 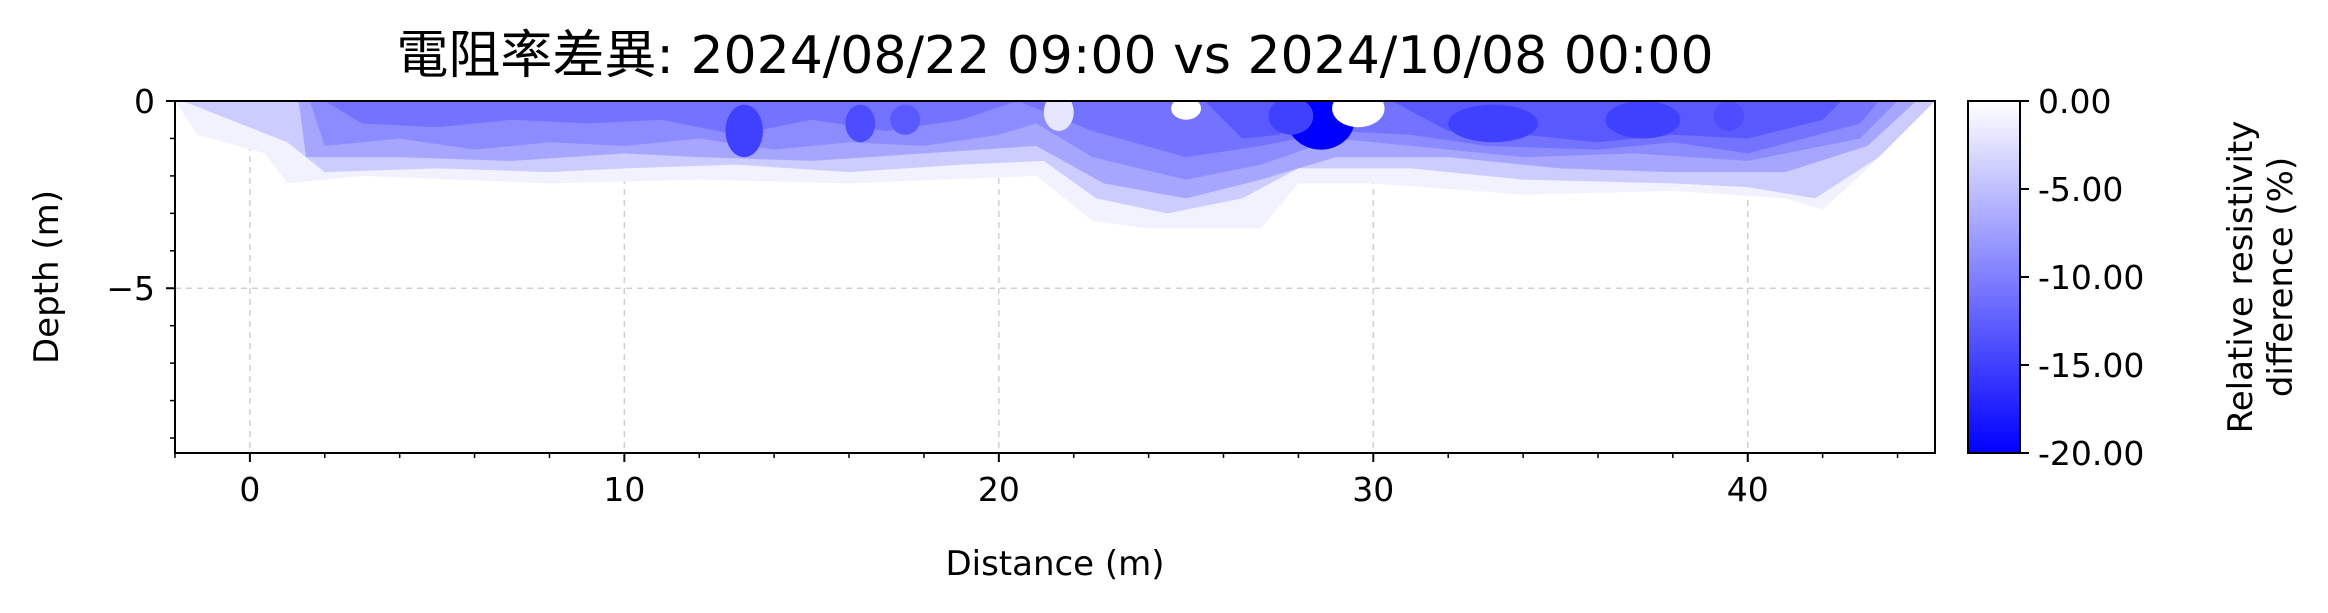 What do you see at coordinates (1036, 481) in the screenshot?
I see `x-axis: 0 10 20 30 40` at bounding box center [1036, 481].